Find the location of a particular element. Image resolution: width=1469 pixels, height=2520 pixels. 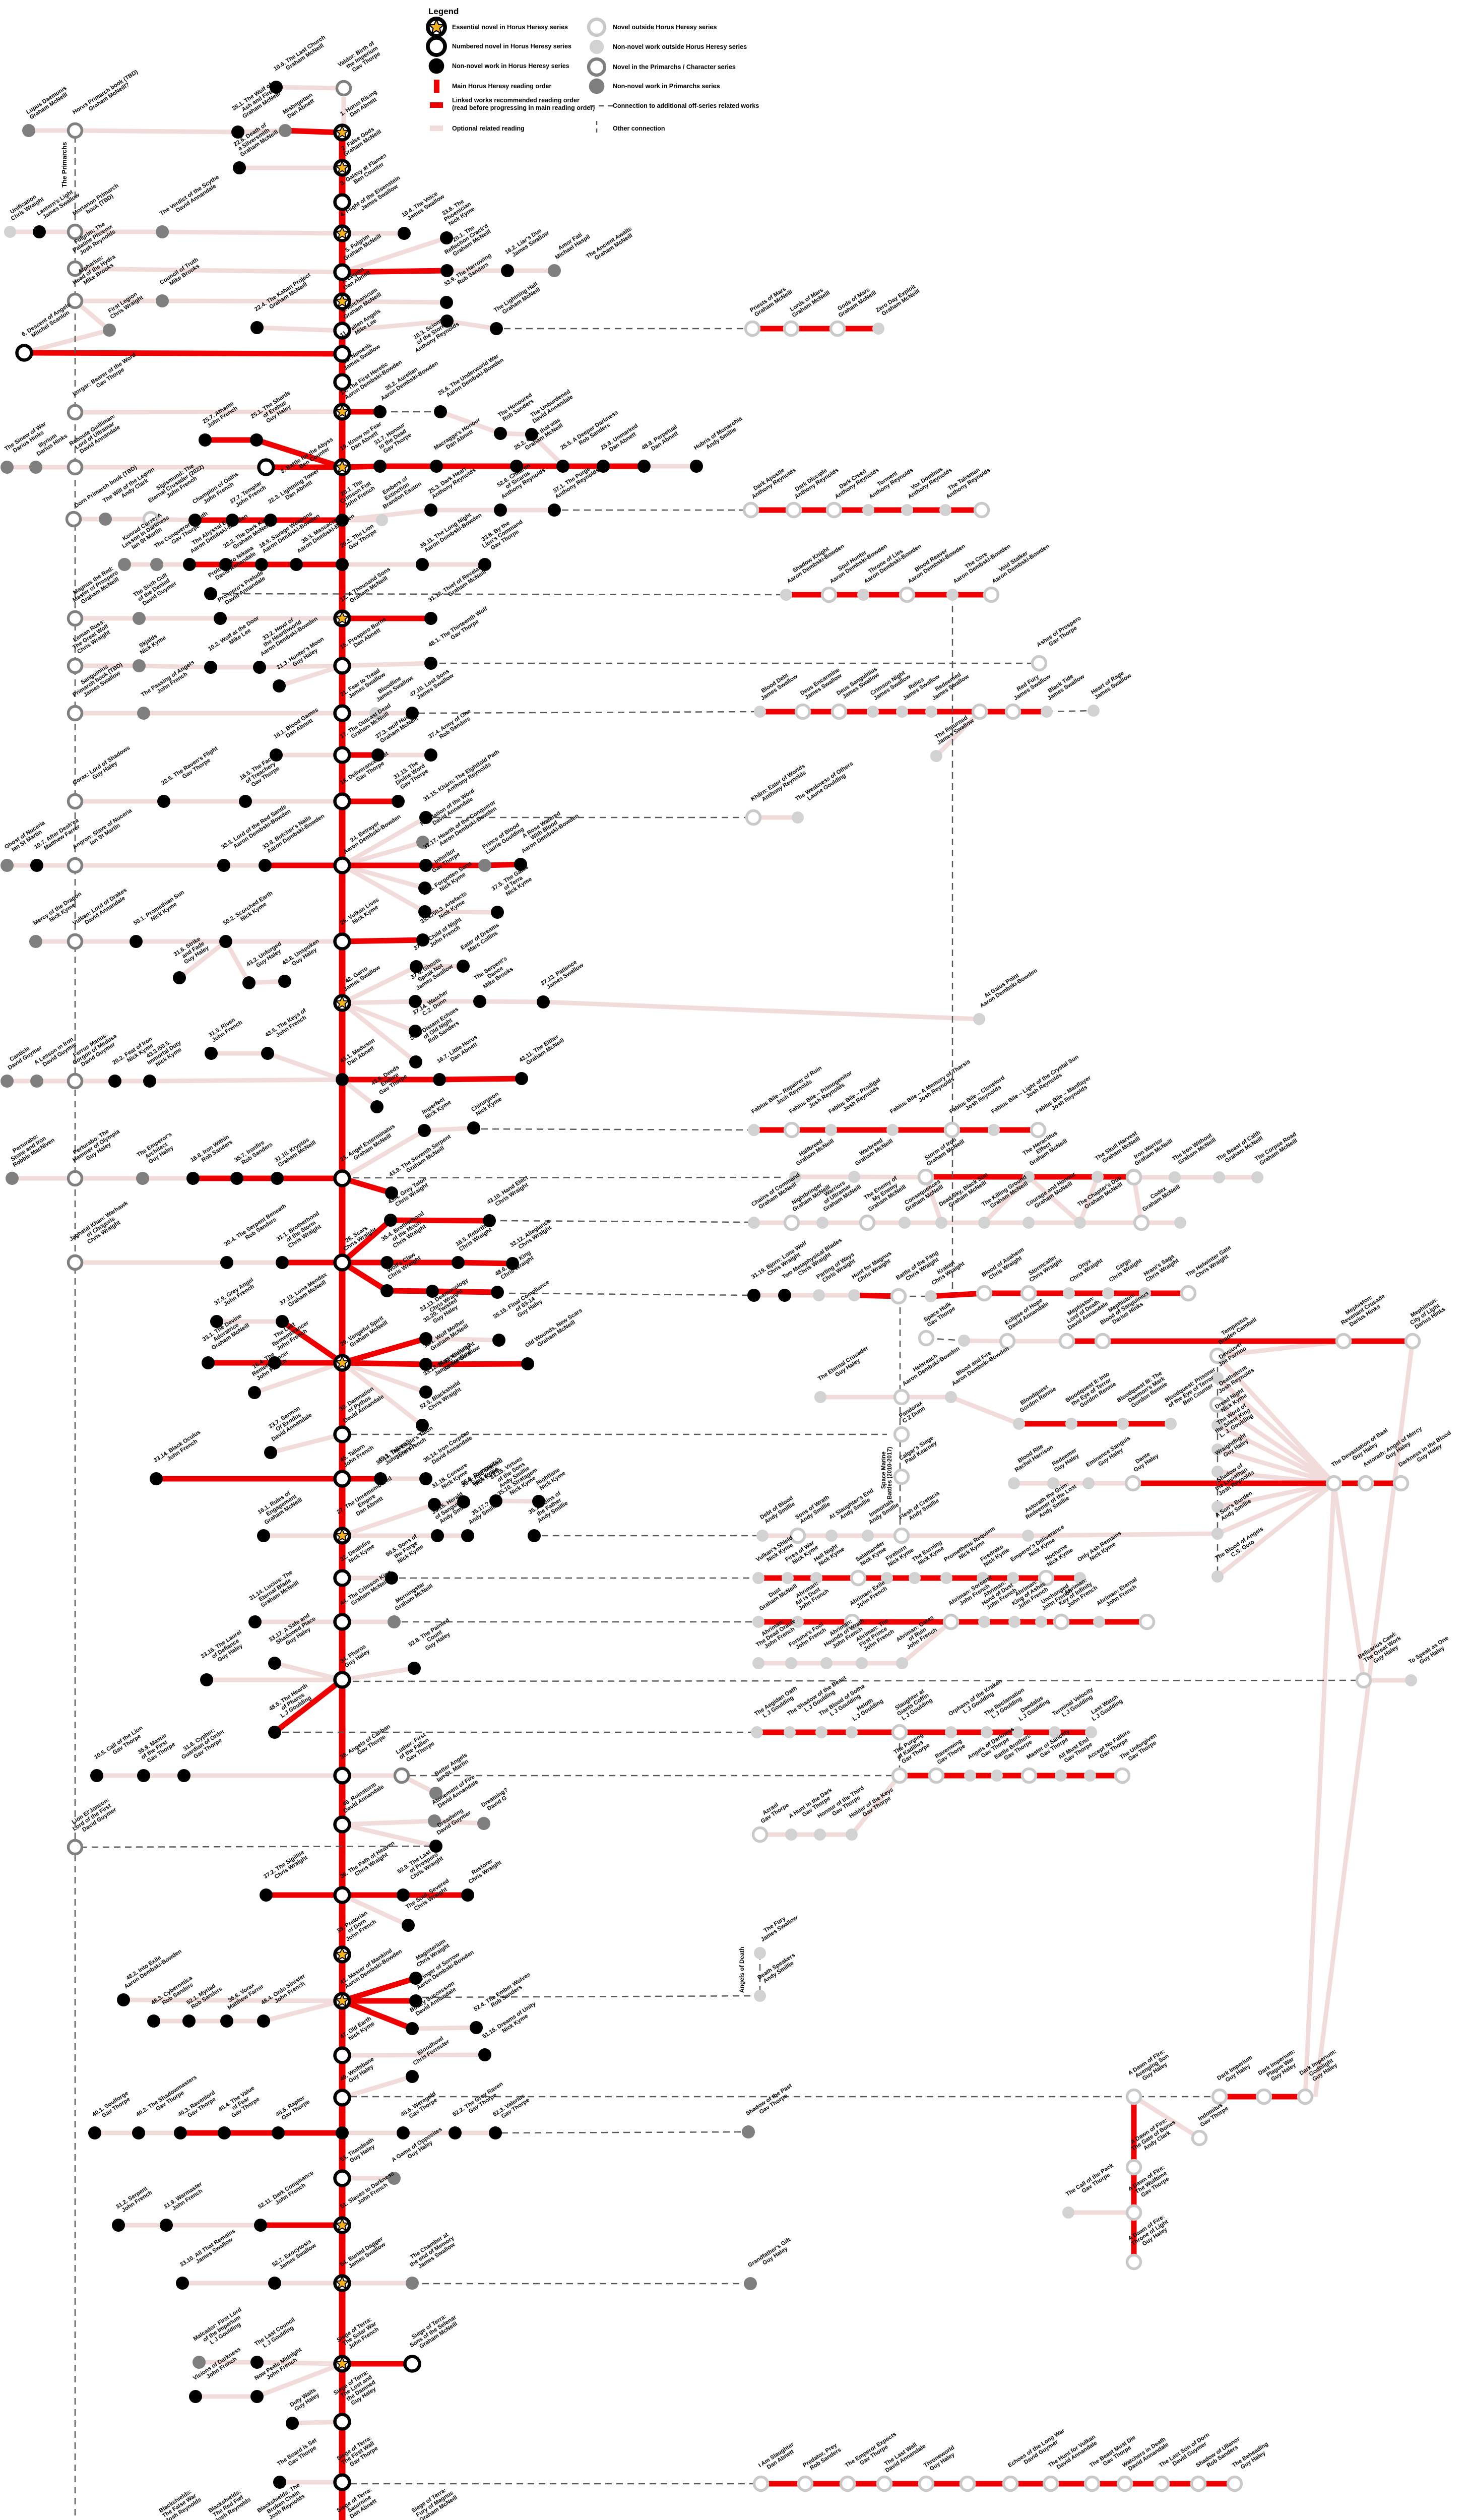

svg-text: Angels of Death is located at coordinates (741, 1970).